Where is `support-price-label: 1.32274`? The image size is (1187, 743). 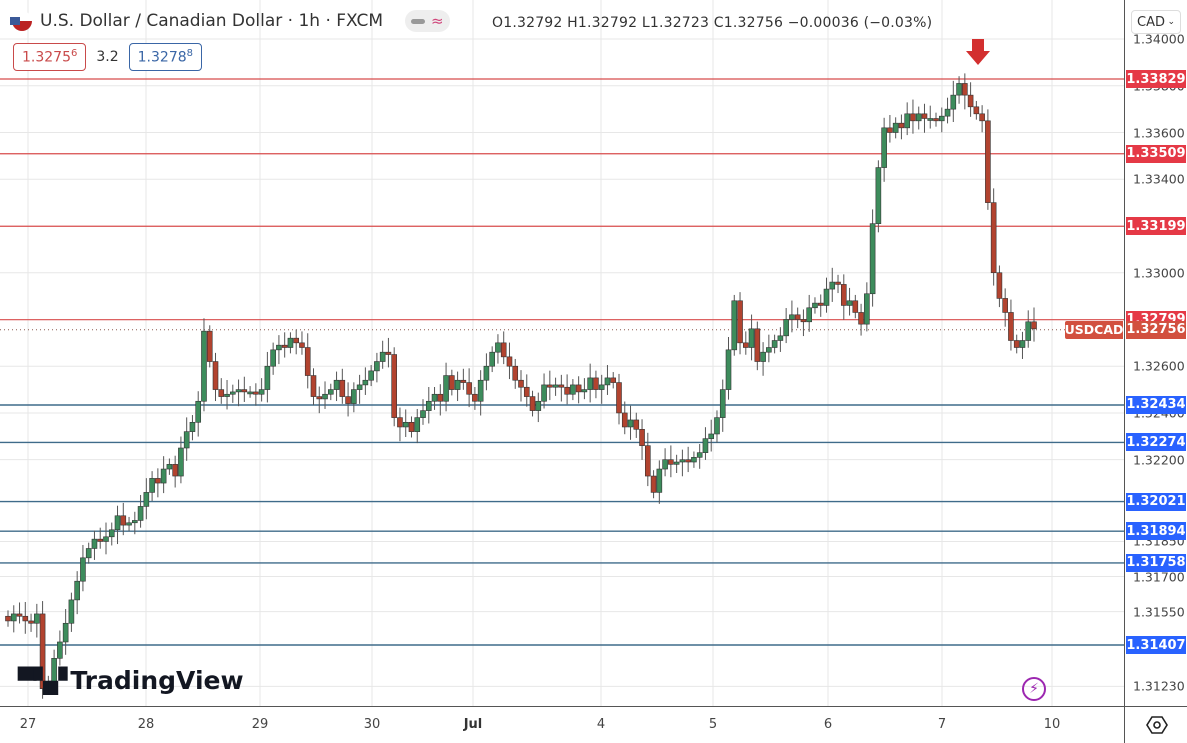 support-price-label: 1.32274 is located at coordinates (1156, 442).